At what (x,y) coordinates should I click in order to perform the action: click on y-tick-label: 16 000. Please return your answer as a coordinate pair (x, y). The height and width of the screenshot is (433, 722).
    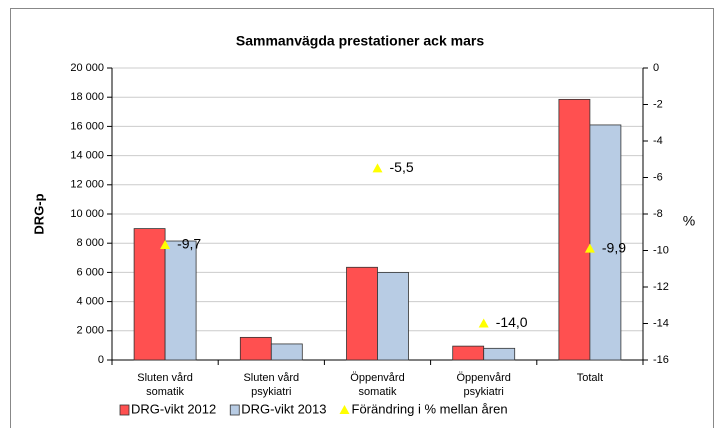
    Looking at the image, I should click on (87, 126).